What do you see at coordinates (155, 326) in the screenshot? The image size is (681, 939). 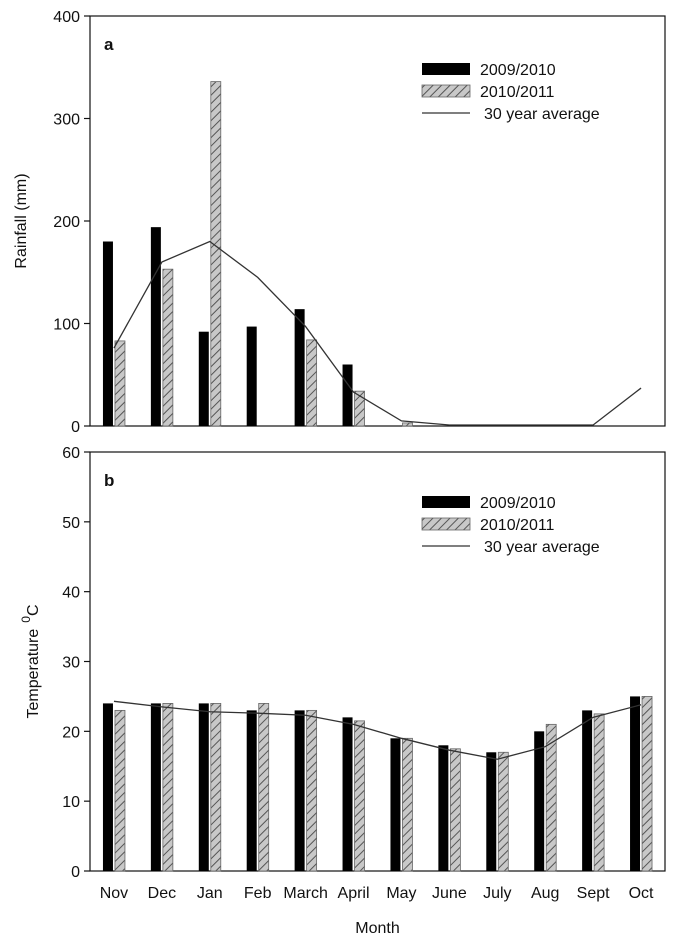 I see `bar-a-2009-2010-dec` at bounding box center [155, 326].